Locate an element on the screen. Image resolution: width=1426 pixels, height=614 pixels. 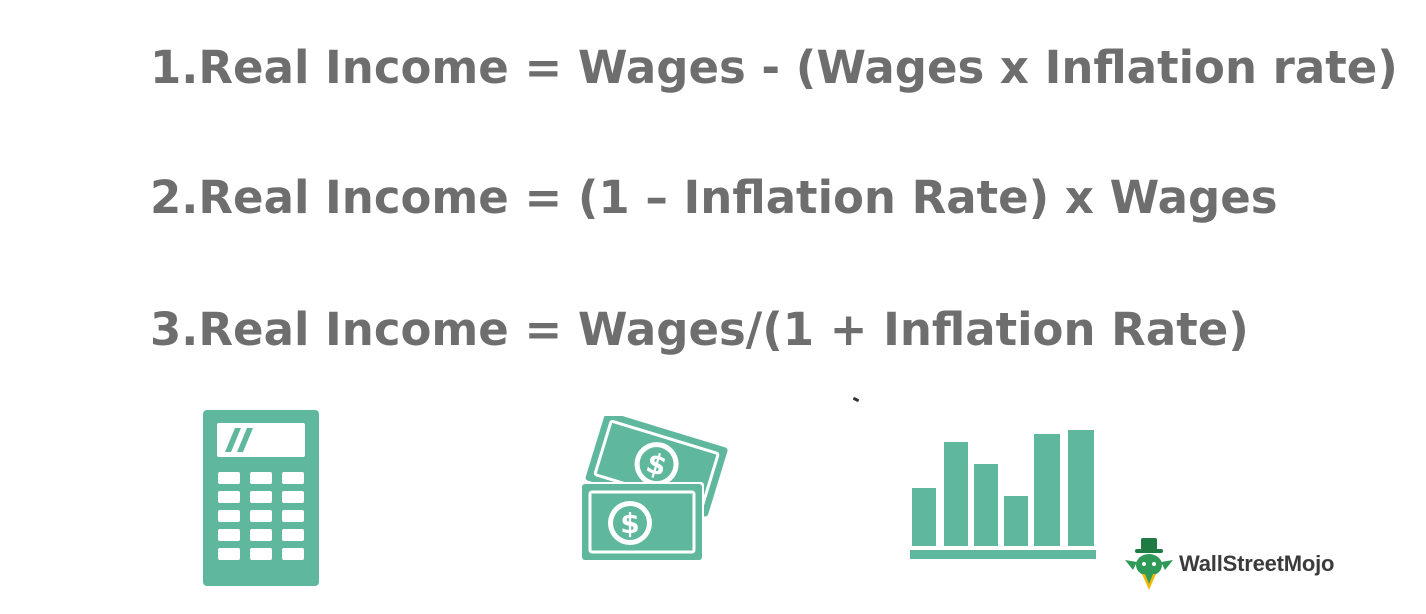
bar-chart-icon is located at coordinates (1003, 494).